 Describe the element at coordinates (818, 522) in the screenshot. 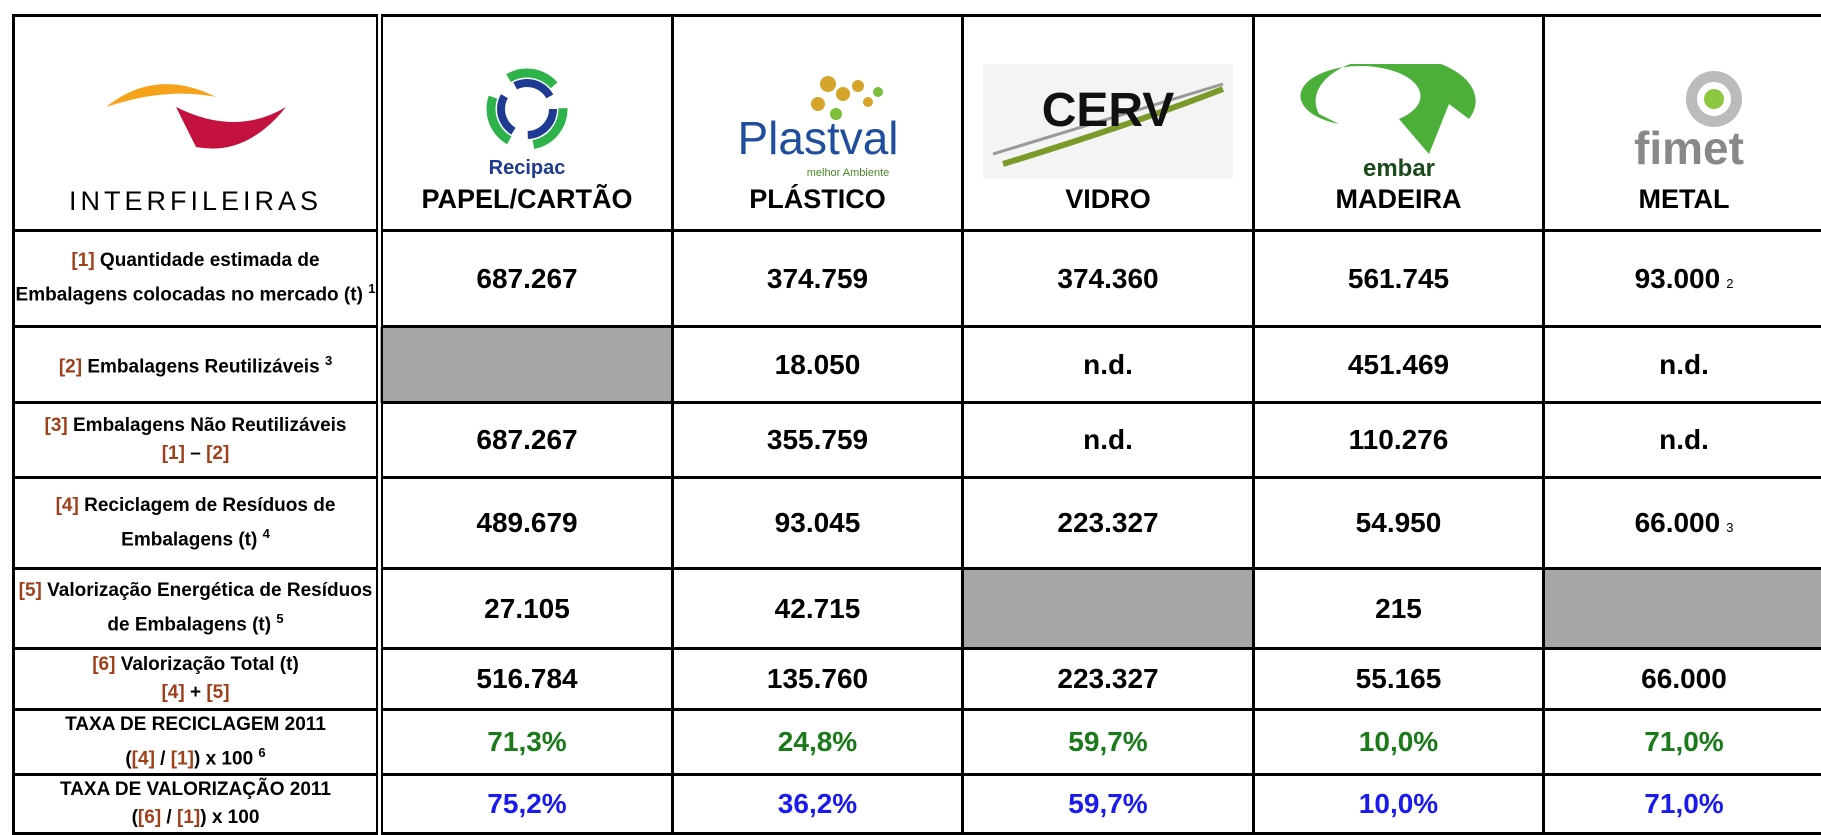

I see `value: 93.045` at that location.